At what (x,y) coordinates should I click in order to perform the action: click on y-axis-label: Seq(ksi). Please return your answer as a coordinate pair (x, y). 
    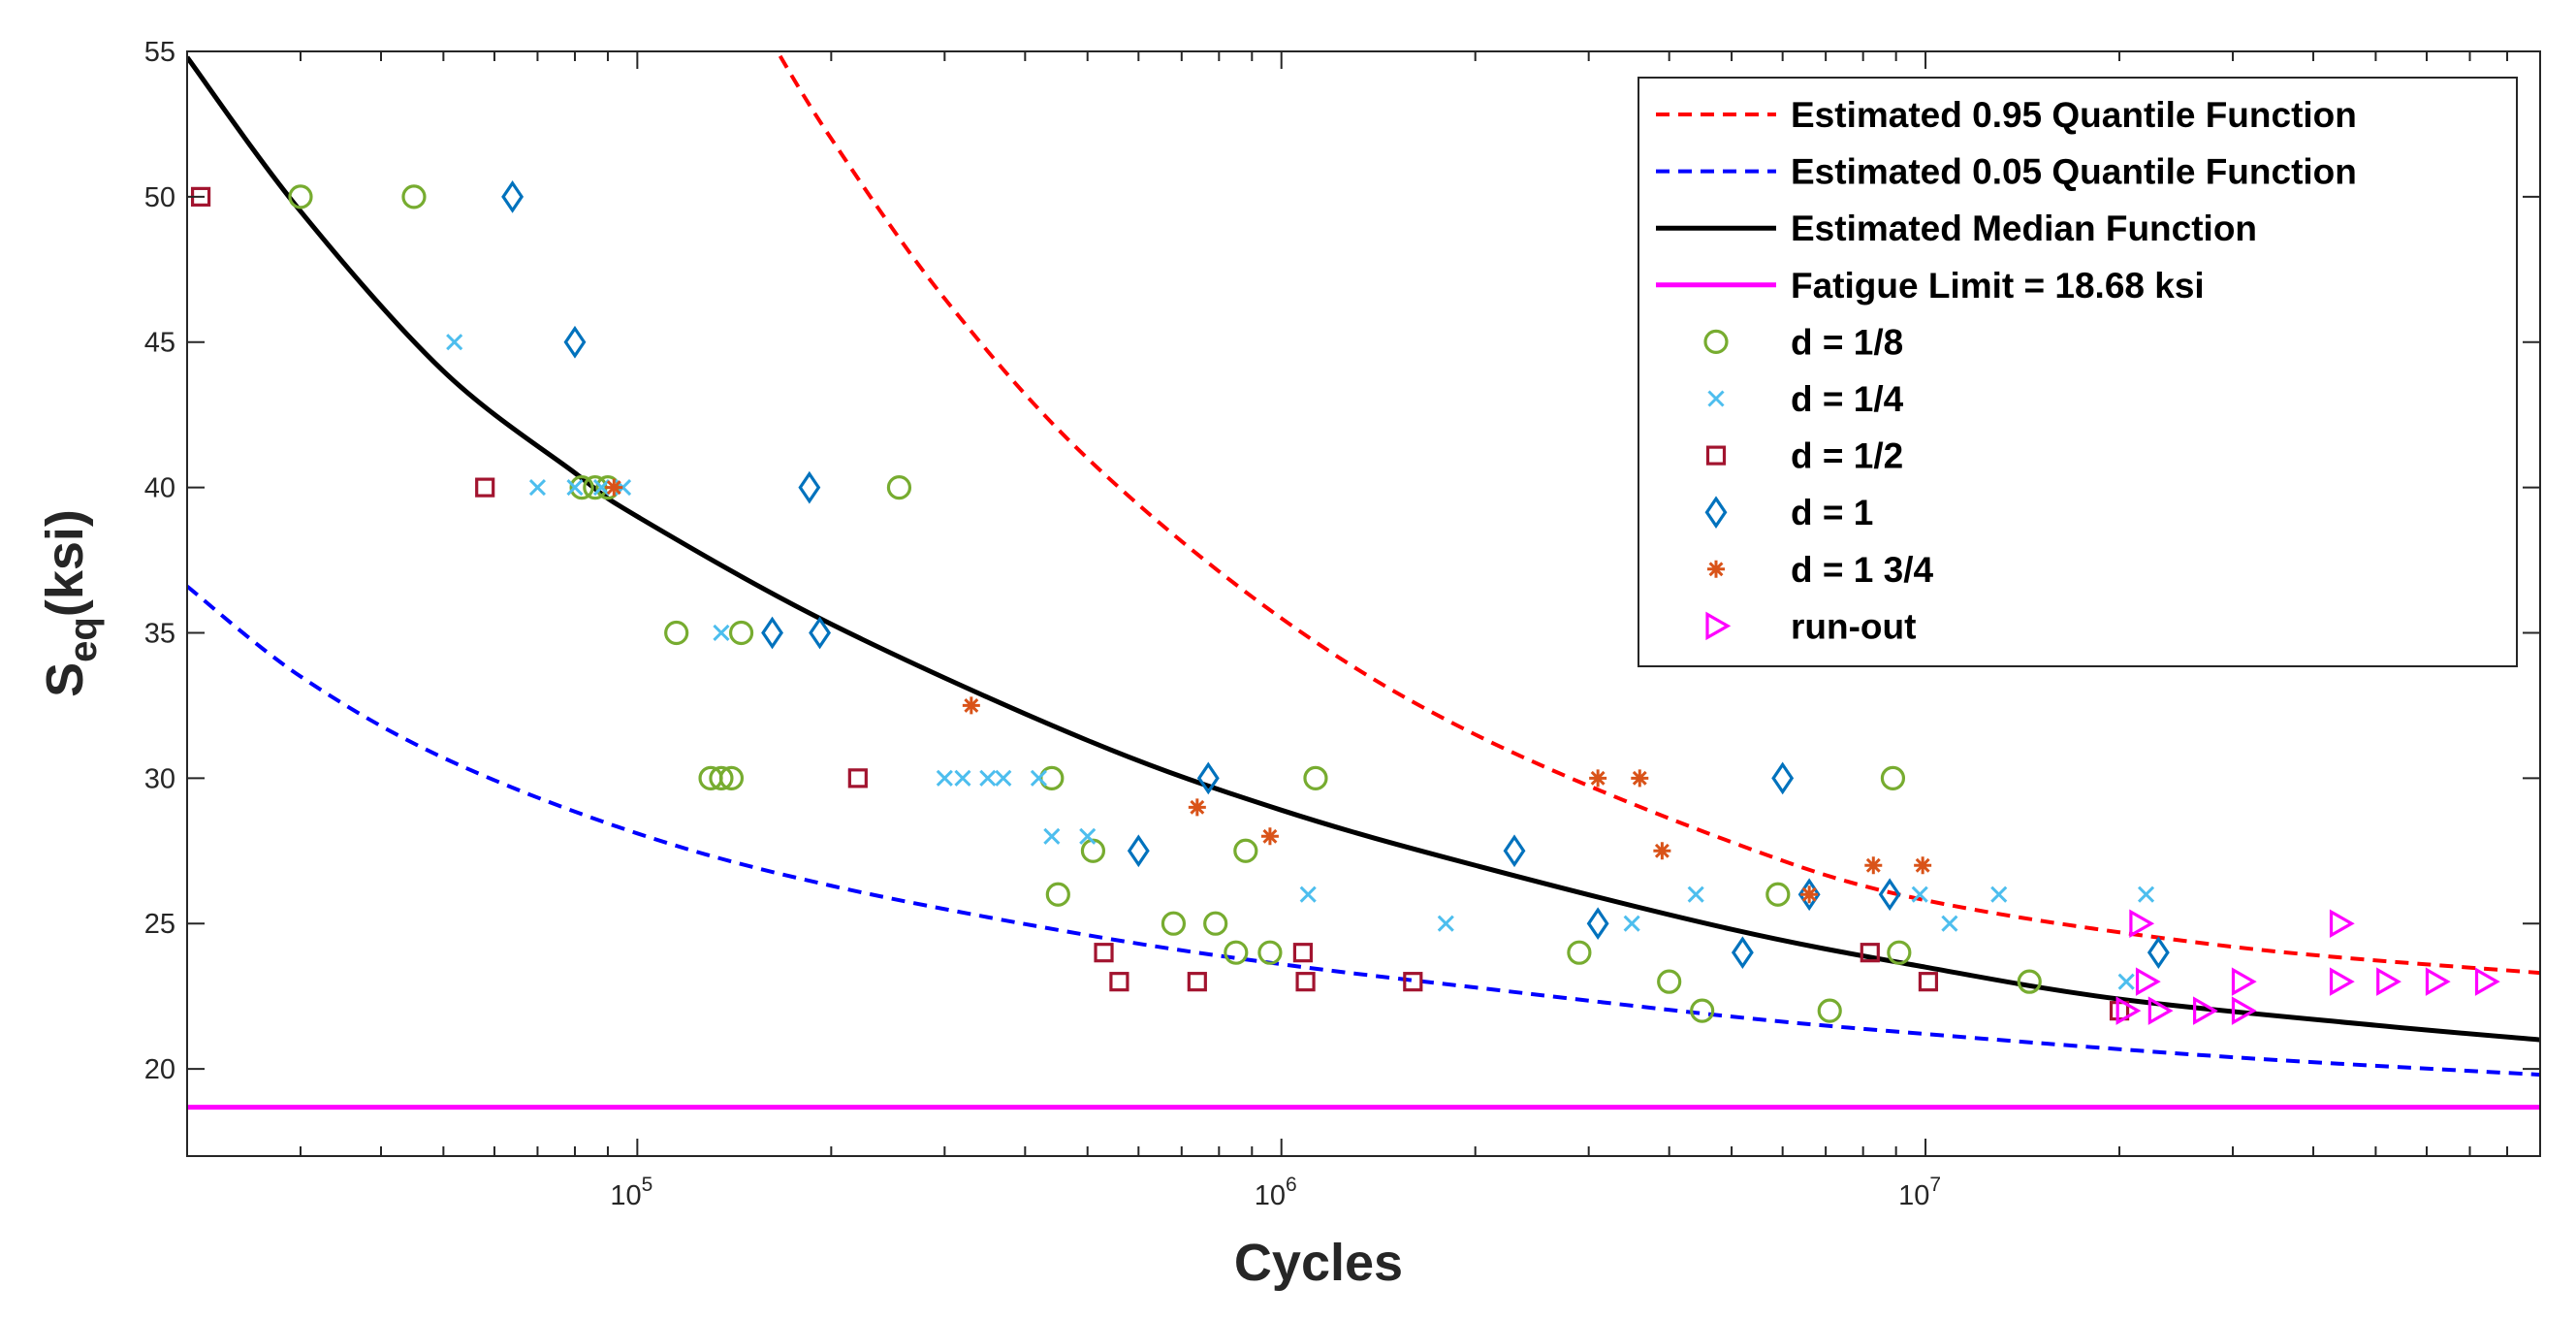
    Looking at the image, I should click on (70, 603).